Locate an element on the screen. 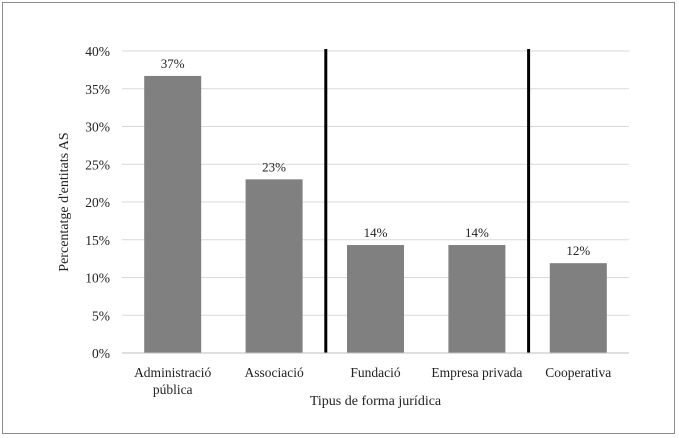 Image resolution: width=679 pixels, height=438 pixels. y-tick-label: 0% is located at coordinates (101, 353).